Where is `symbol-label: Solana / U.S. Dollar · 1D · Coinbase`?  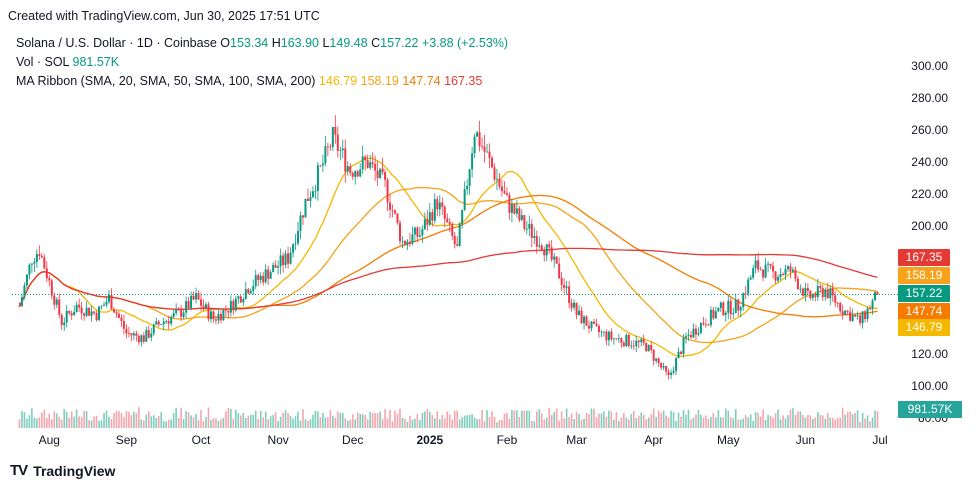
symbol-label: Solana / U.S. Dollar · 1D · Coinbase is located at coordinates (116, 43).